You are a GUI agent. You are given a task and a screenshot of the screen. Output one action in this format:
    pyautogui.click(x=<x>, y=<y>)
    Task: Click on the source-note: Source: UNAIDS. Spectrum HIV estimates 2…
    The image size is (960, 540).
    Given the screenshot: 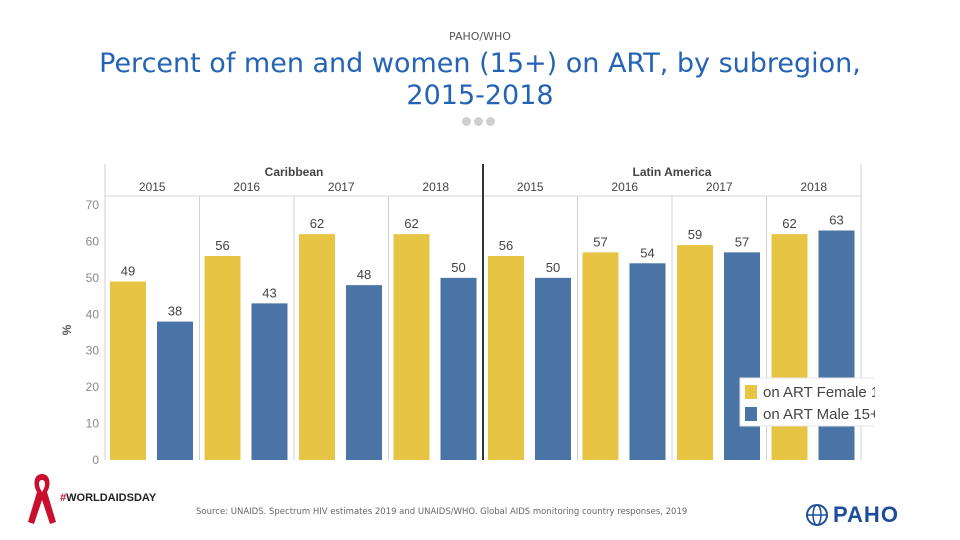 What is the action you would take?
    pyautogui.click(x=442, y=512)
    